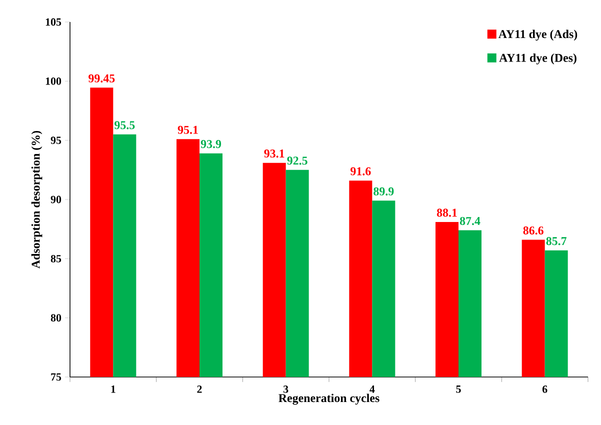  What do you see at coordinates (458, 389) in the screenshot?
I see `x-tick-label: 5` at bounding box center [458, 389].